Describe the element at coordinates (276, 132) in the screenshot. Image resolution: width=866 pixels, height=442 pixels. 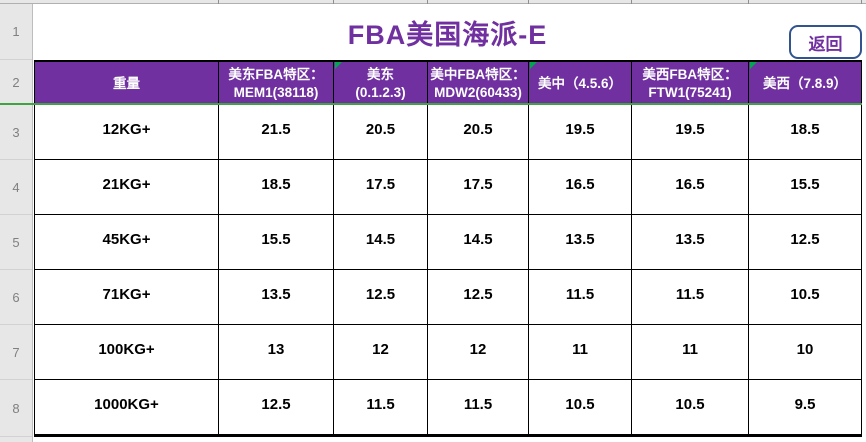
I see `rate-cell: 21.5` at that location.